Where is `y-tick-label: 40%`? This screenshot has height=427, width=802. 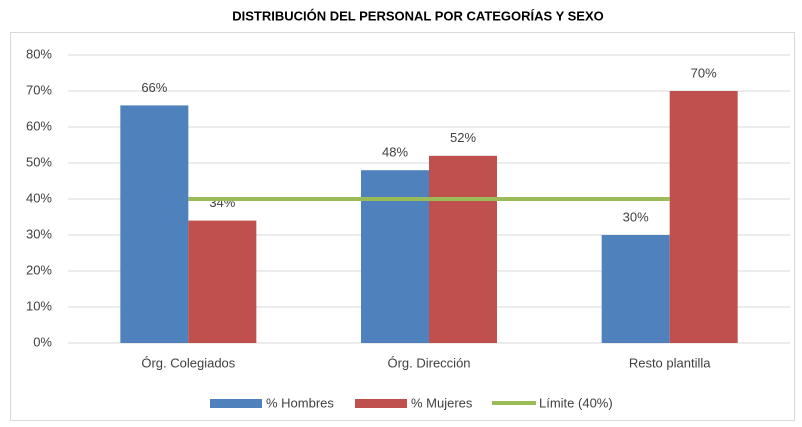 y-tick-label: 40% is located at coordinates (39, 197).